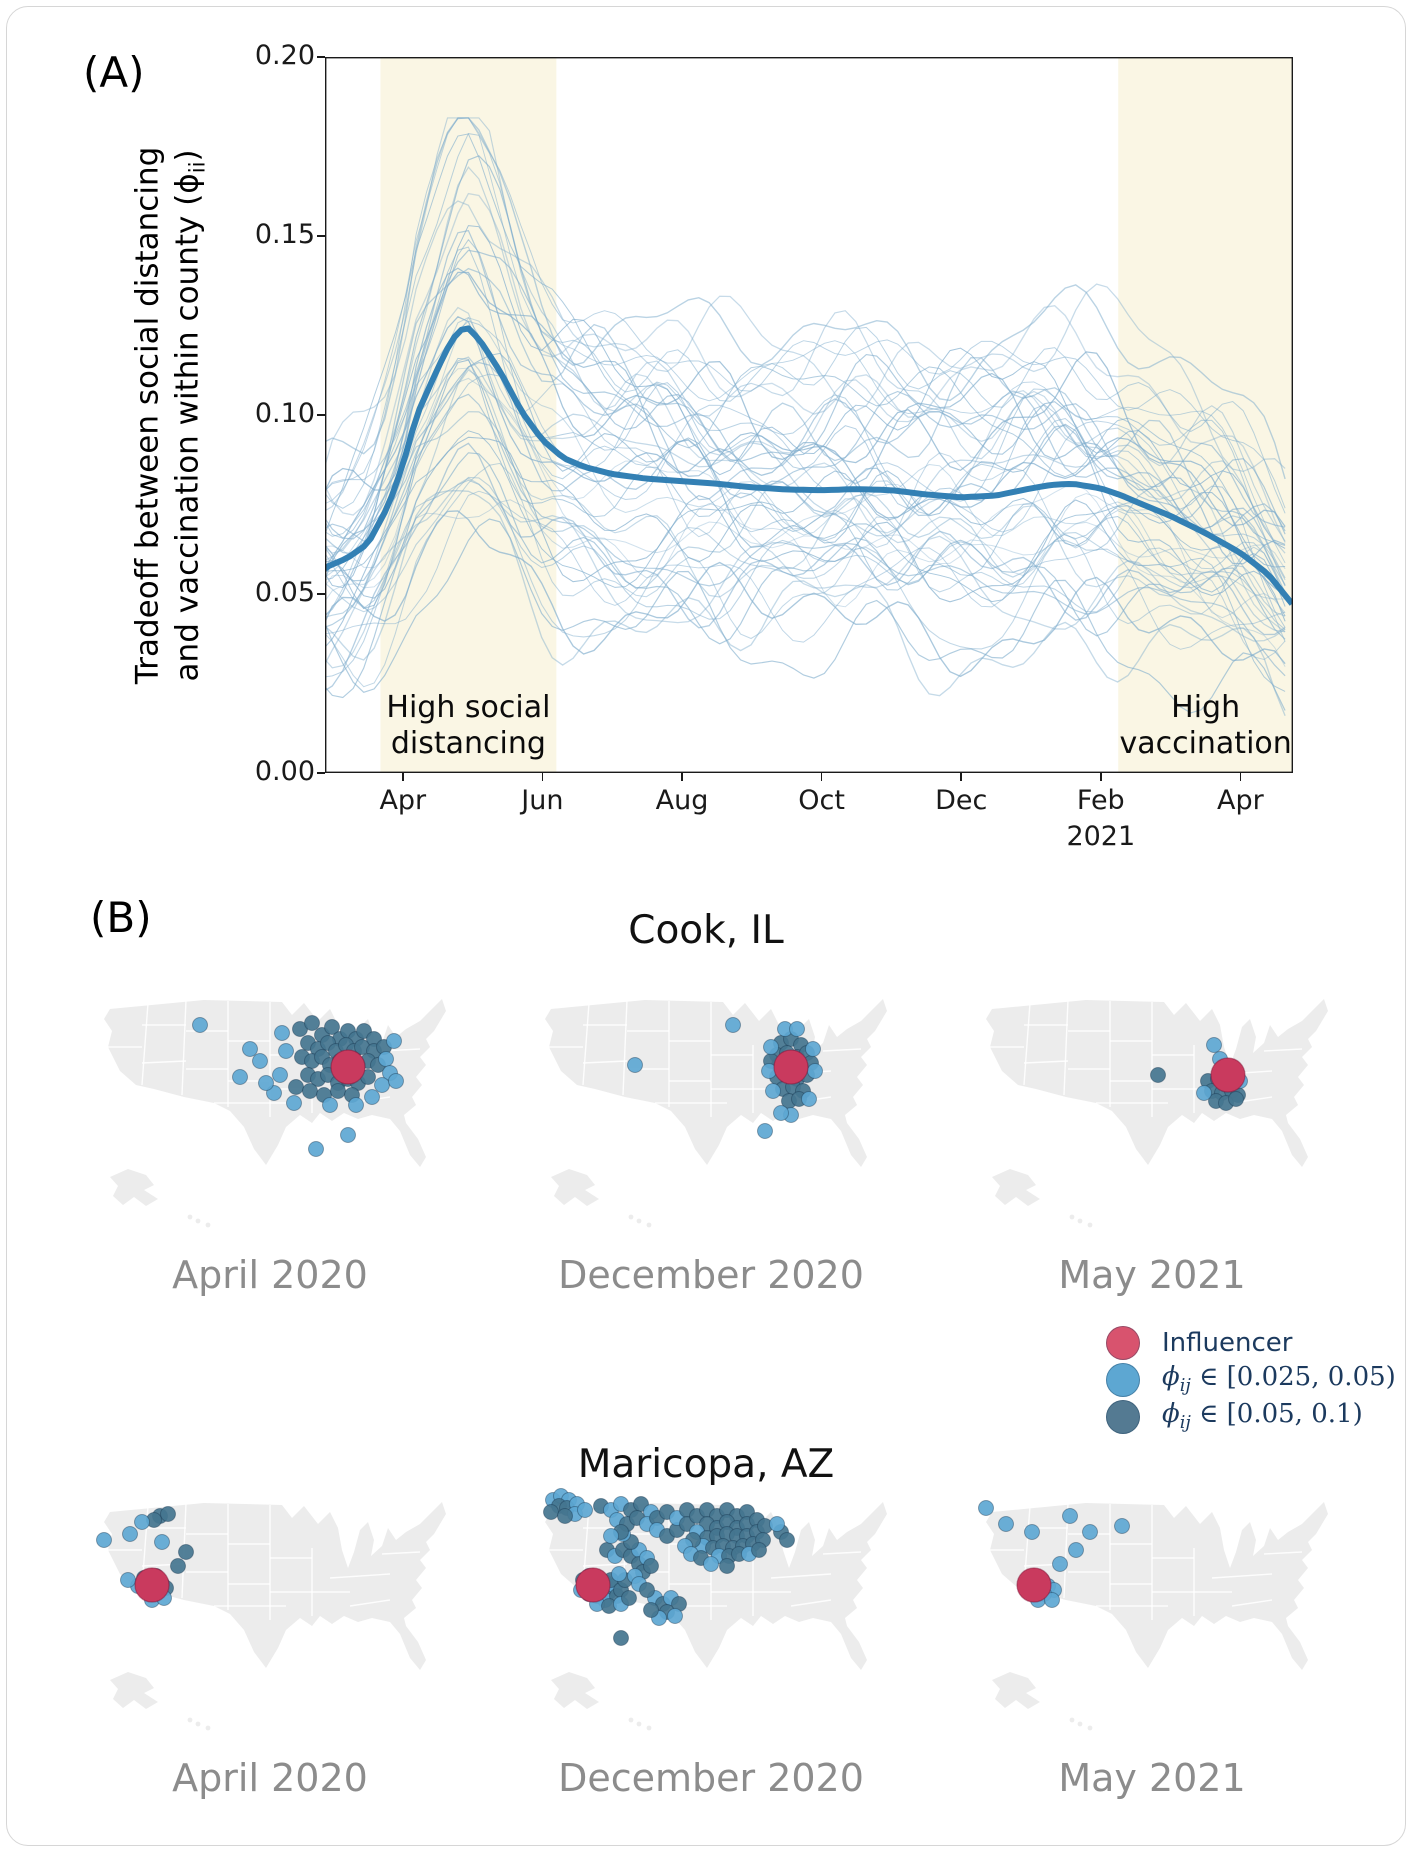 This screenshot has width=1412, height=1852. Describe the element at coordinates (1152, 1778) in the screenshot. I see `map-month-label: May 2021` at that location.